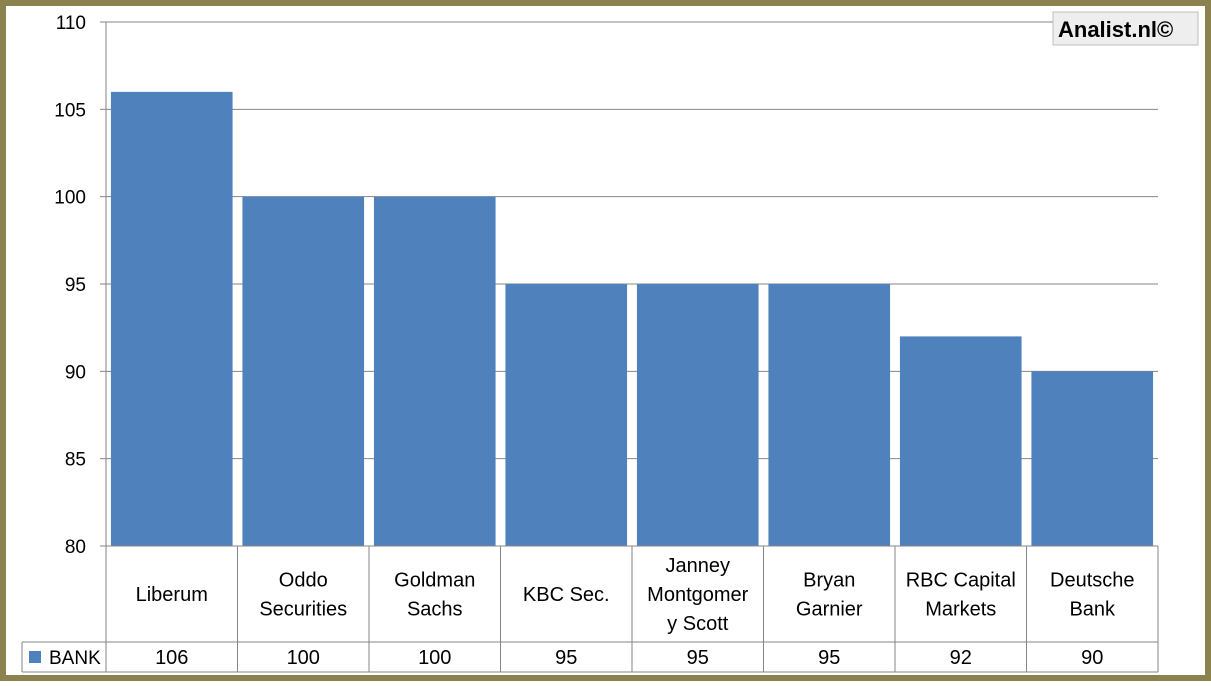  I want to click on watermark: Analist.nl©, so click(1125, 28).